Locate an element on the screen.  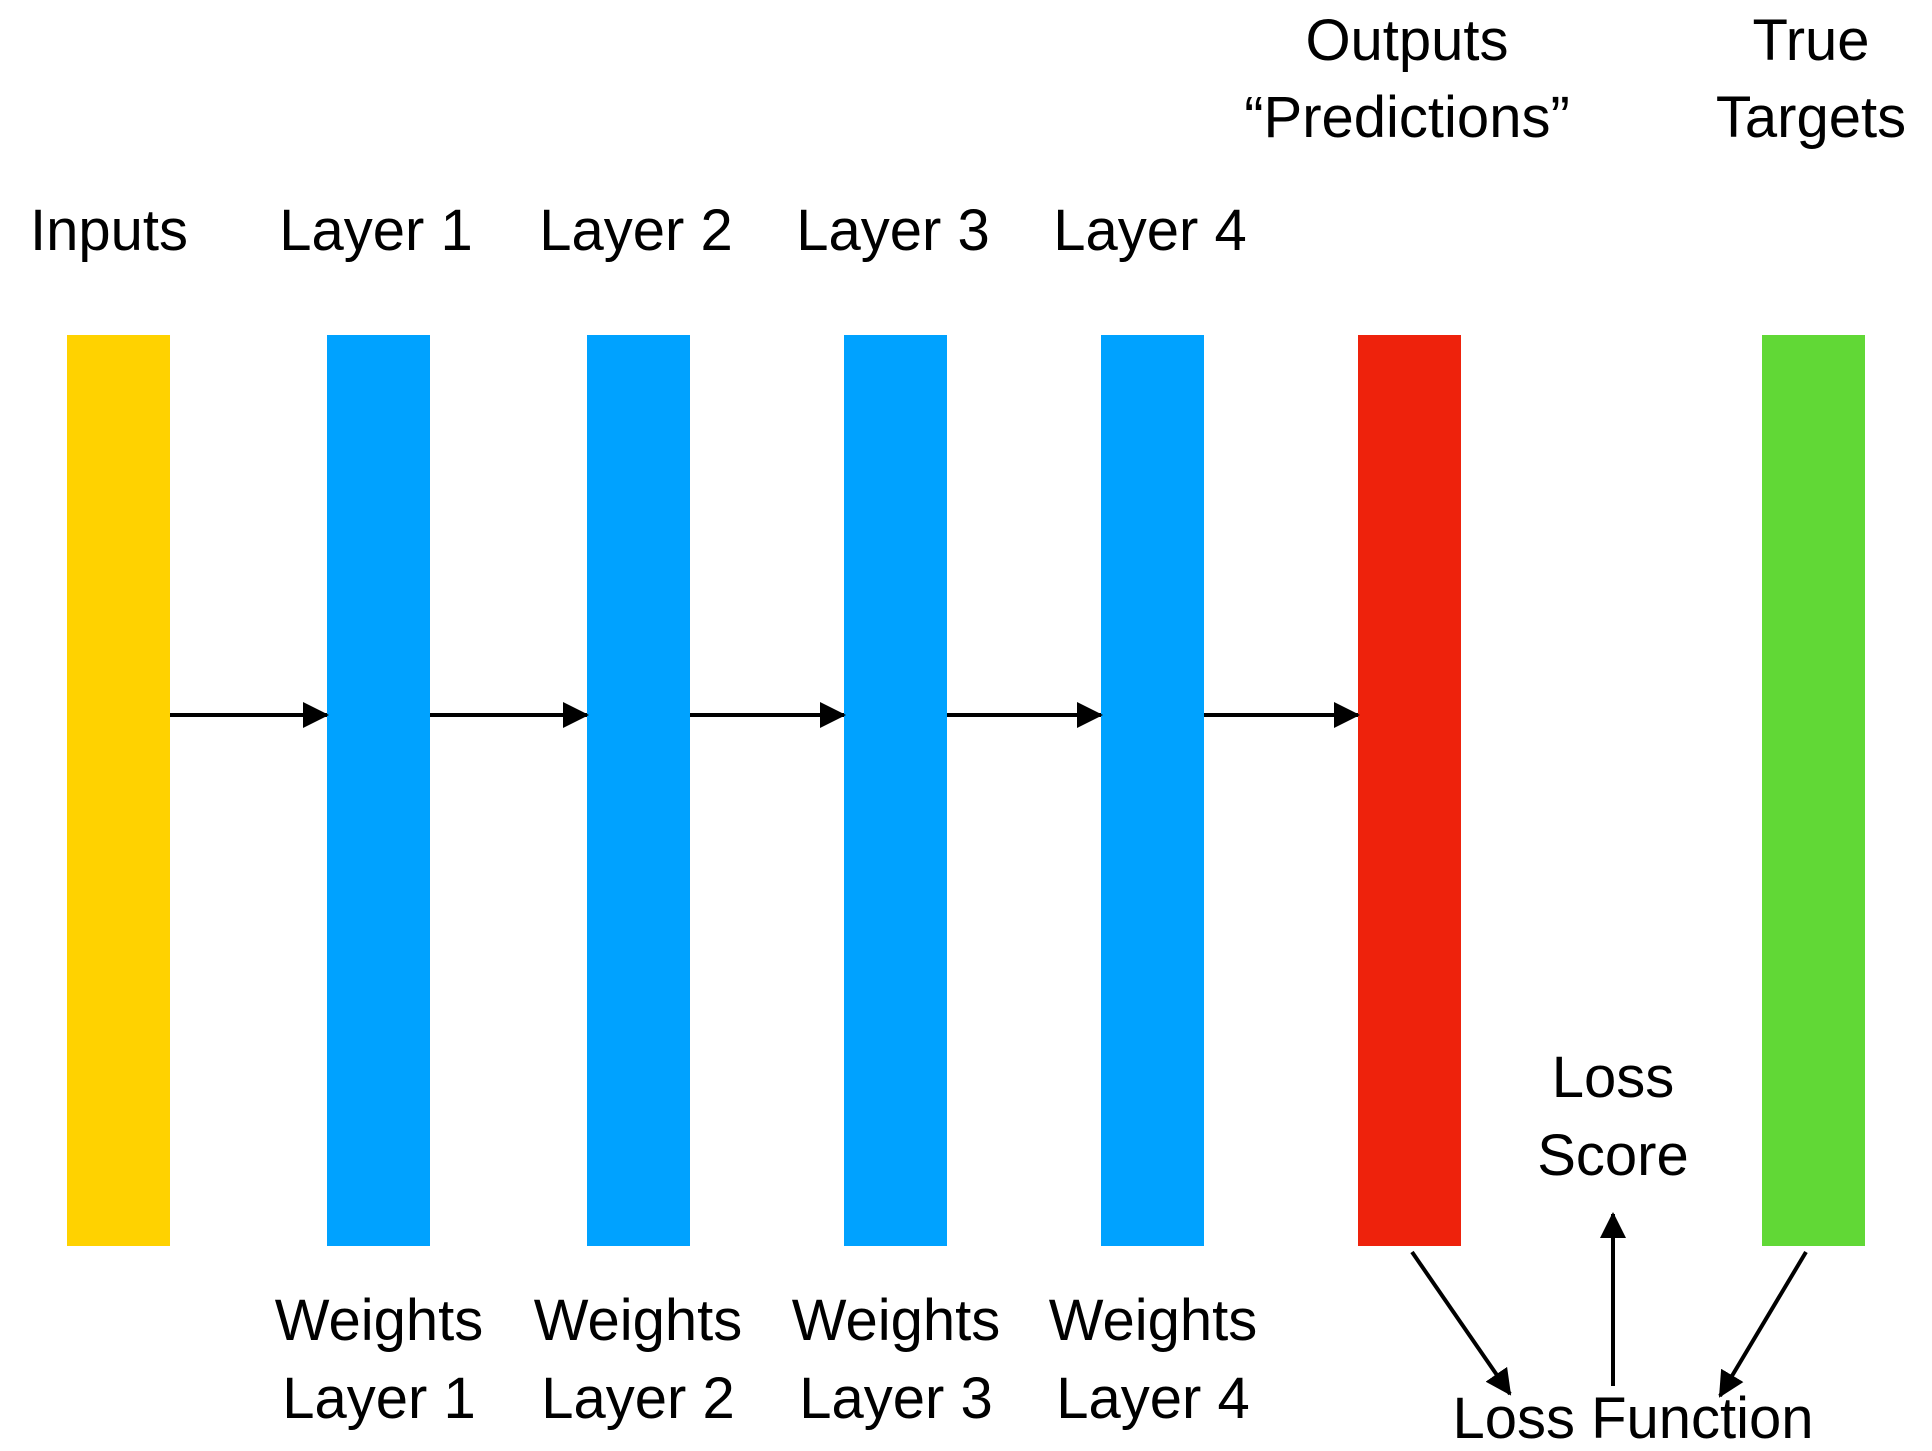
weights4-label-line2: Layer 4 is located at coordinates (1152, 1398).